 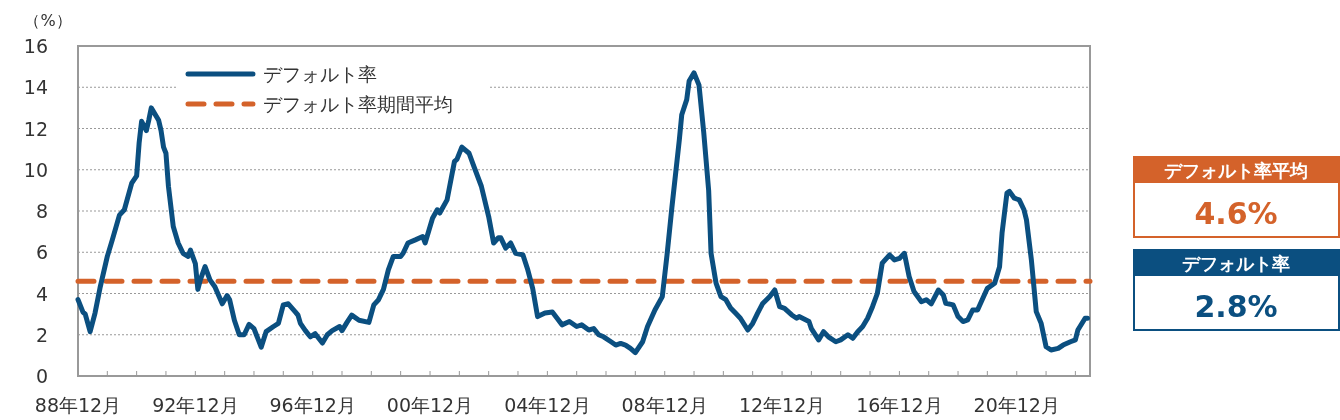 I want to click on y-tick-label: 0, so click(x=41, y=376).